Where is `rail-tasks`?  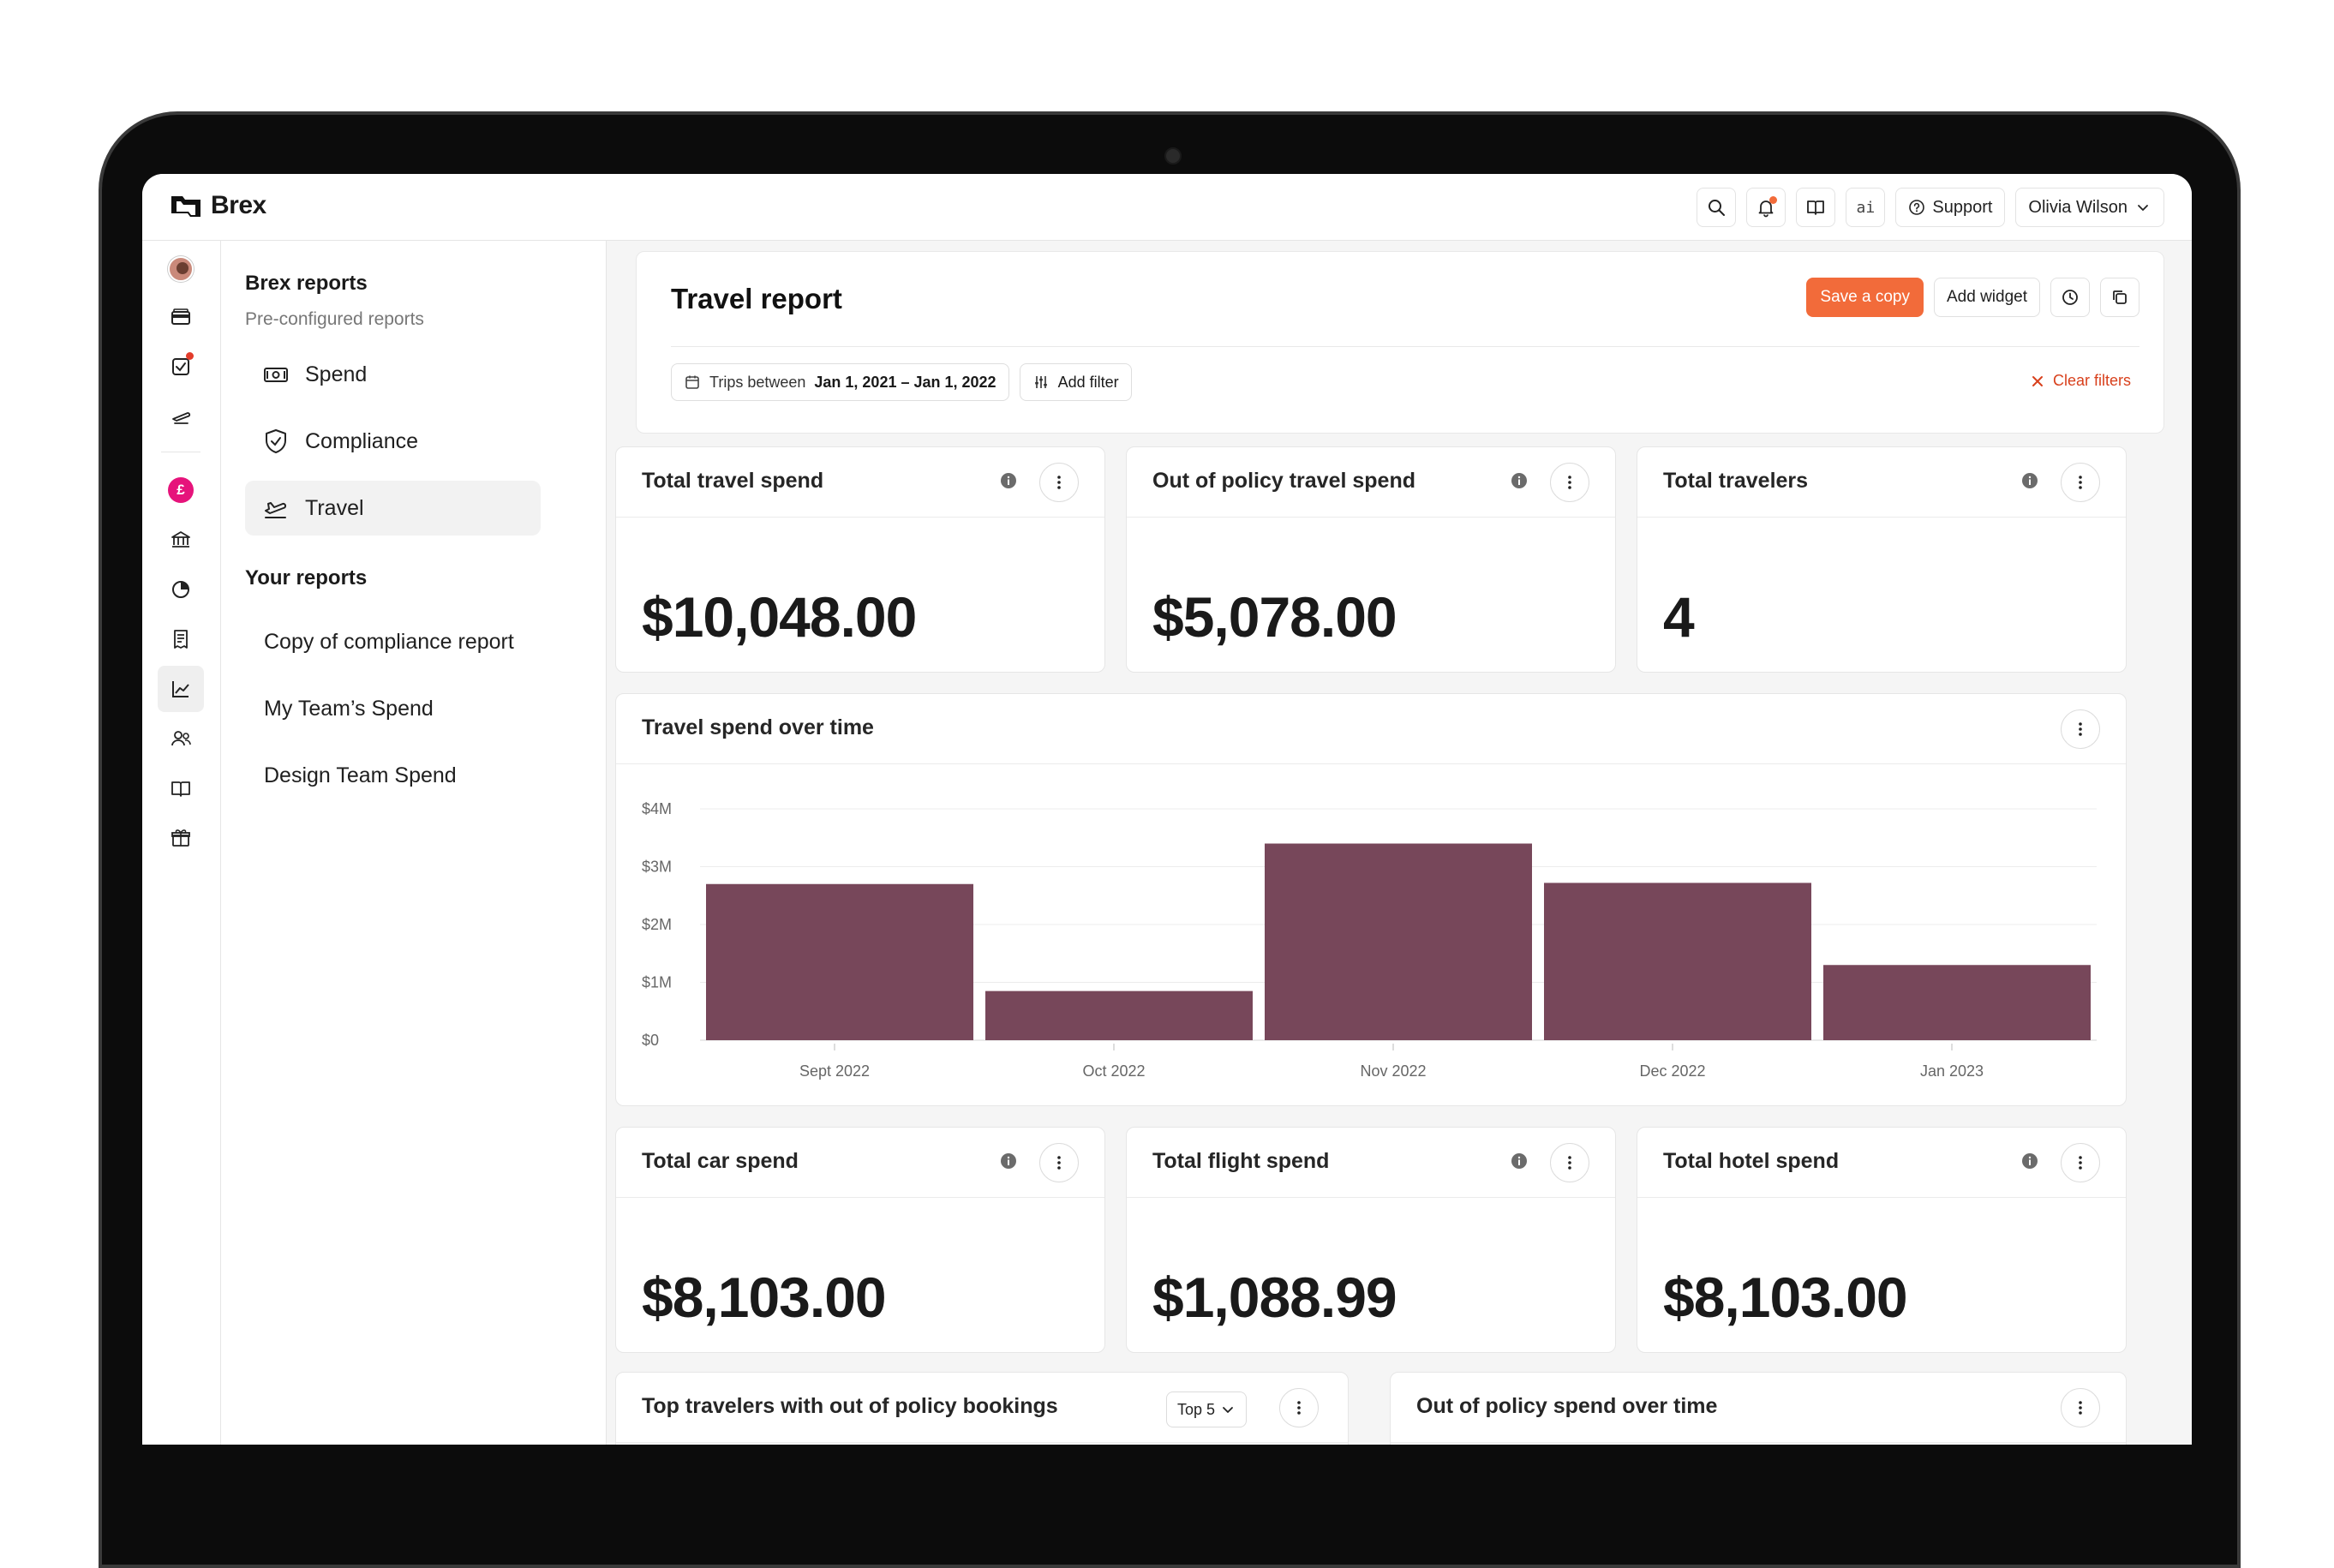 rail-tasks is located at coordinates (181, 367).